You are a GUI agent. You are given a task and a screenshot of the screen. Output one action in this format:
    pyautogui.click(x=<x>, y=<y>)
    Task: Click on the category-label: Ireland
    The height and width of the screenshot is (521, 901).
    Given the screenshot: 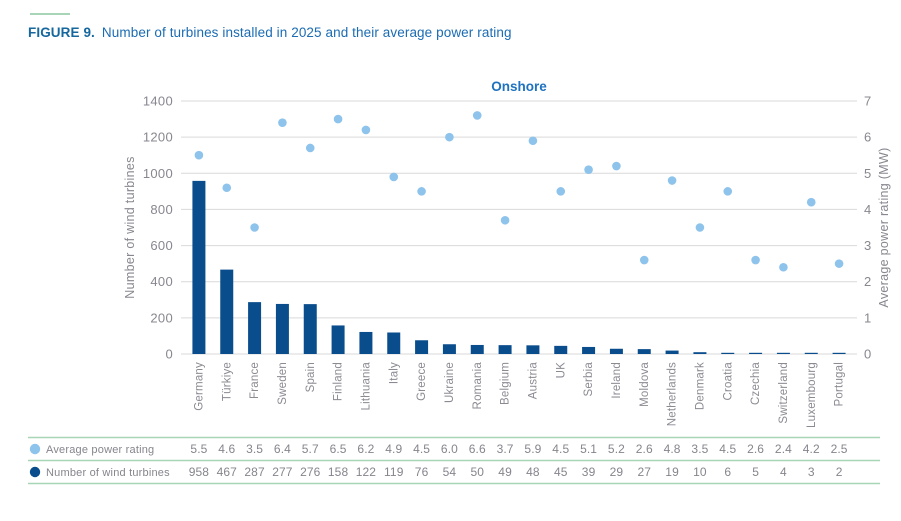 What is the action you would take?
    pyautogui.click(x=617, y=380)
    